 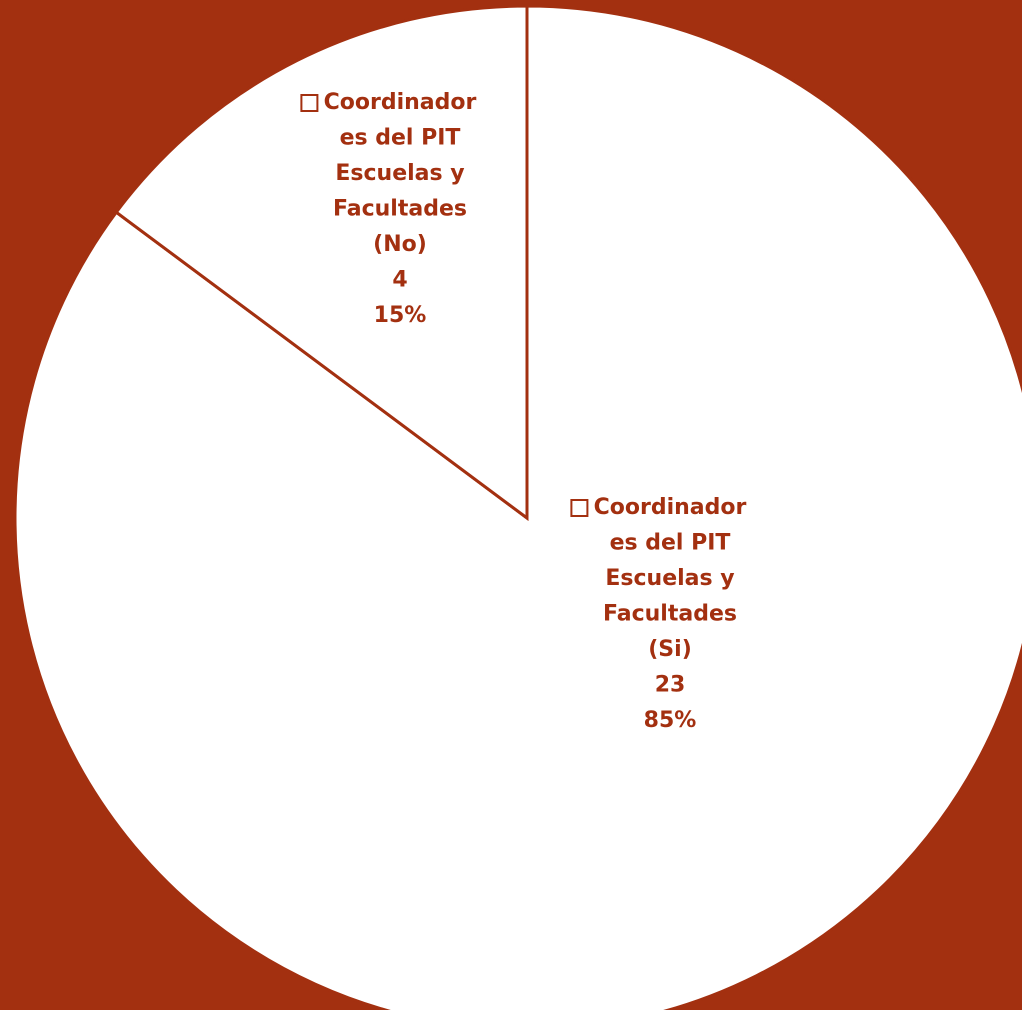 I want to click on percent-label: 15%, so click(x=400, y=315).